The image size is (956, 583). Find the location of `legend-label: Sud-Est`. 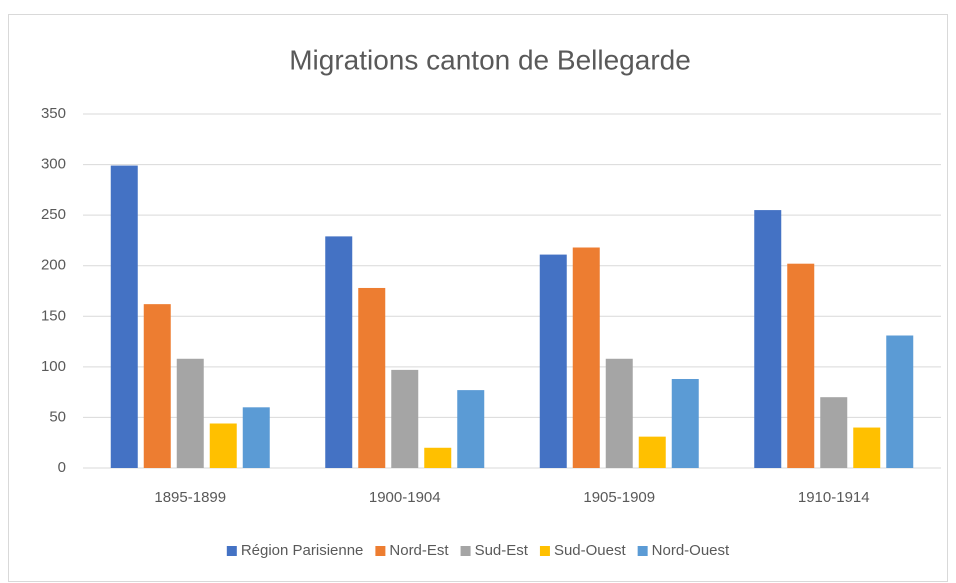

legend-label: Sud-Est is located at coordinates (502, 550).